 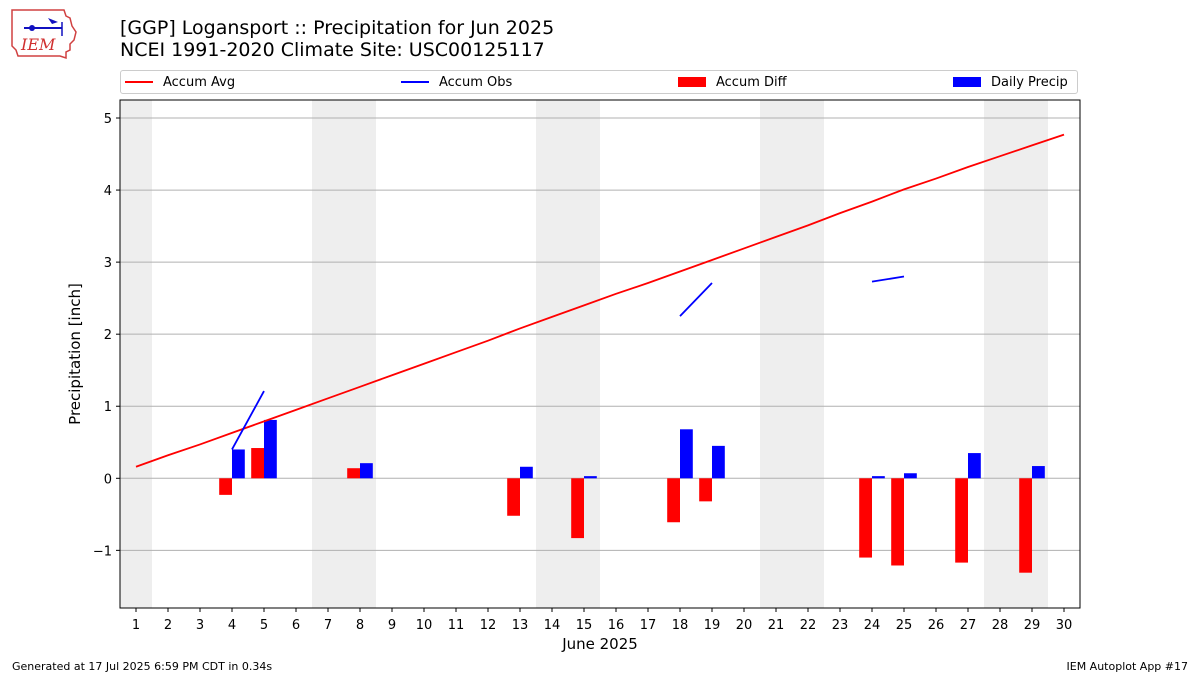 I want to click on legend-item-accum-diff: Accum Diff, so click(x=732, y=82).